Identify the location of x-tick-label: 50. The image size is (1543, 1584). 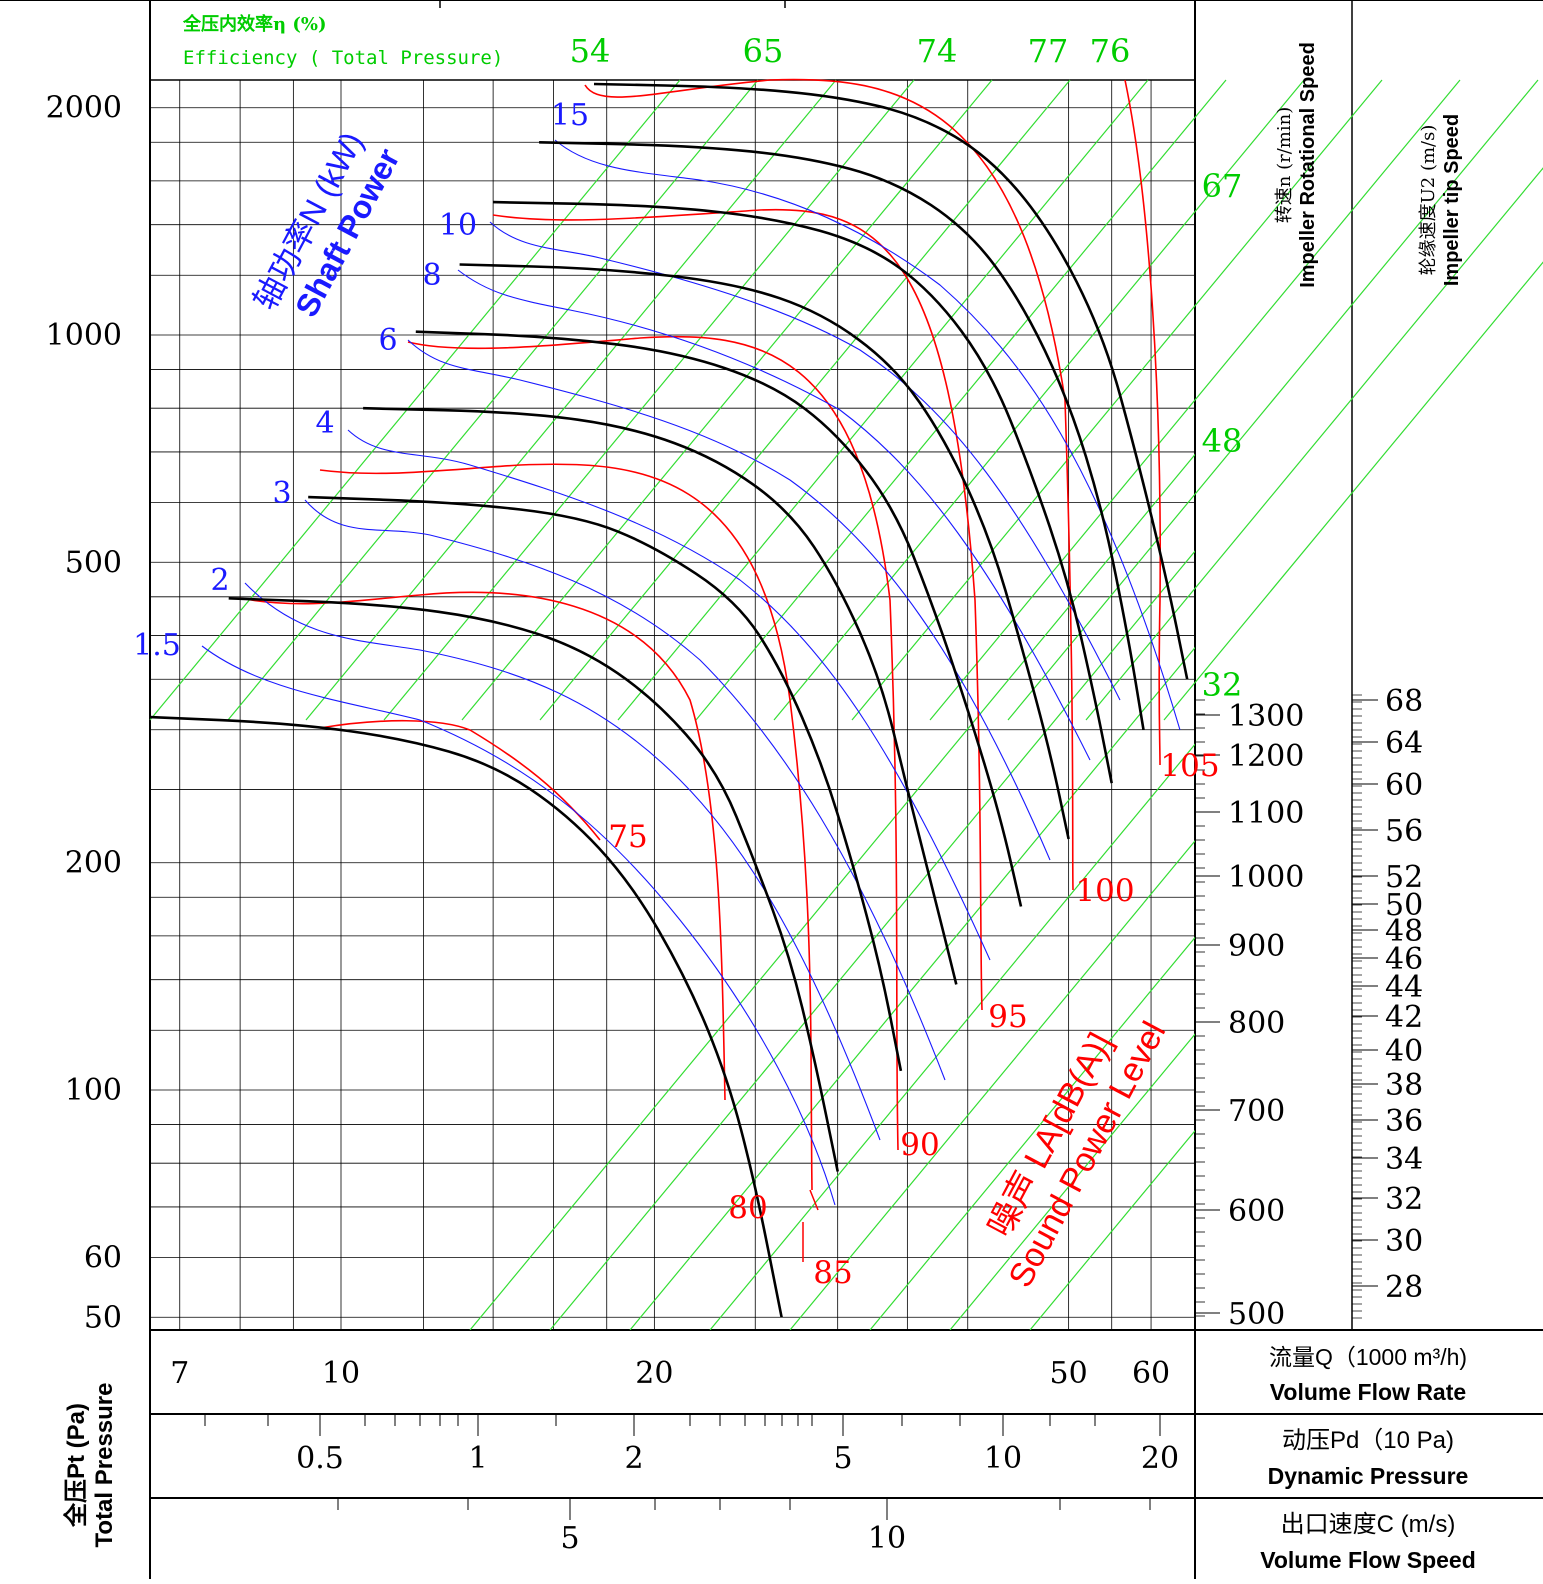
(1069, 1373).